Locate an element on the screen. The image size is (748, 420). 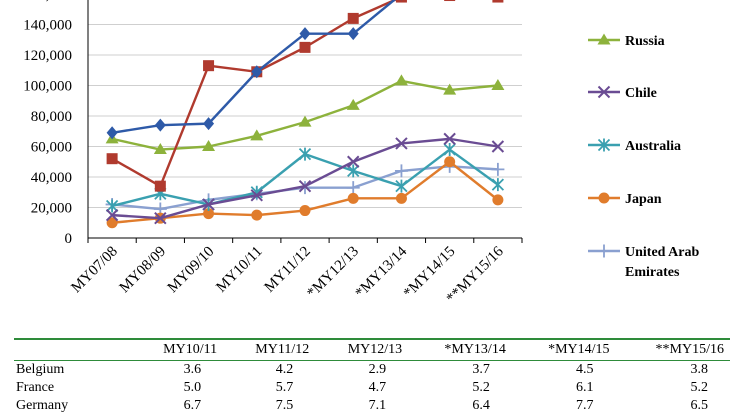
legend-item: Japan is located at coordinates (625, 199).